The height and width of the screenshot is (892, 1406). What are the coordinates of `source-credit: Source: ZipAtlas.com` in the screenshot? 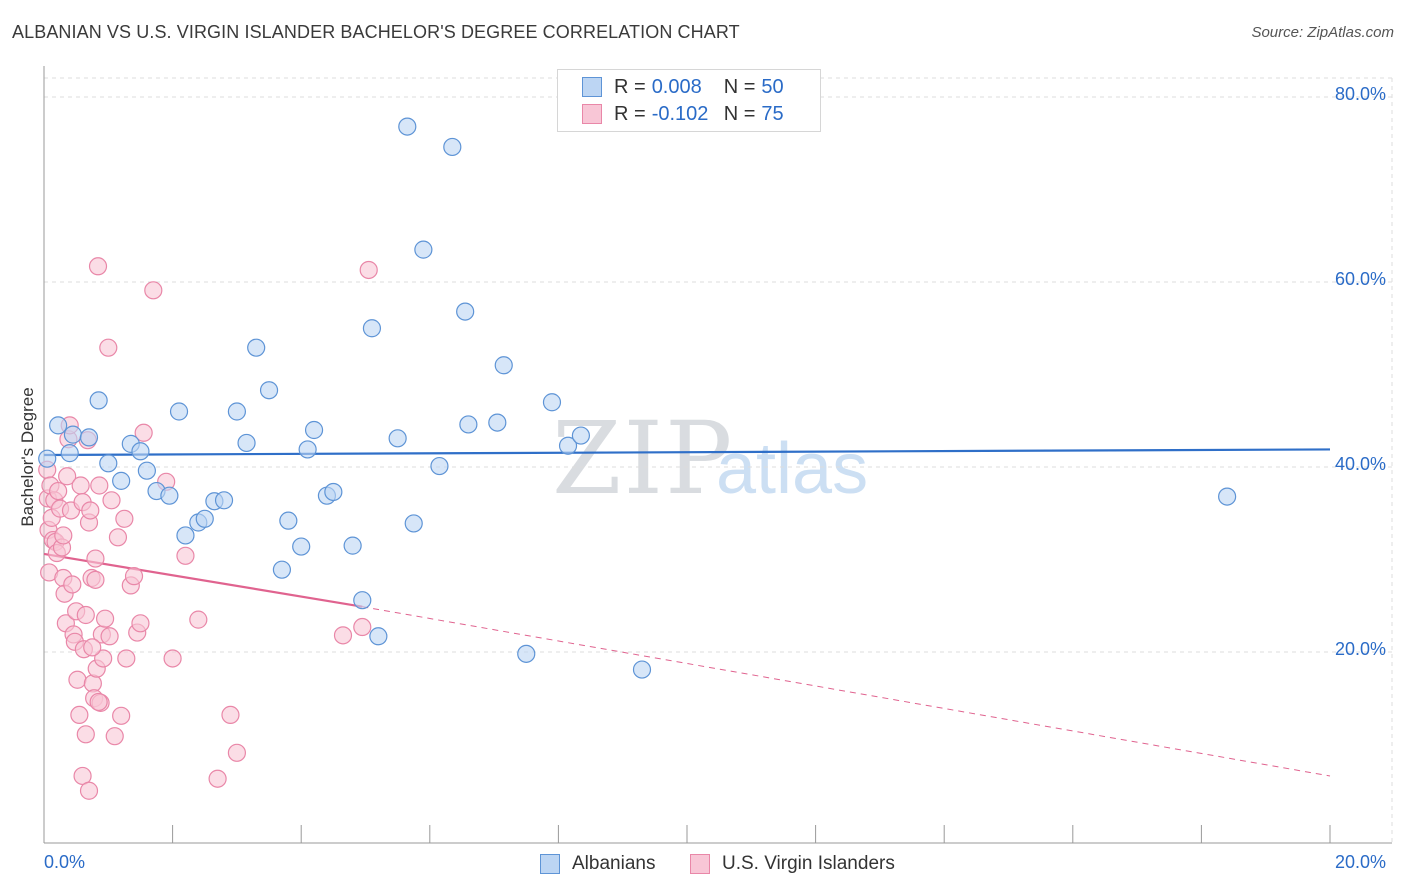 It's located at (1322, 32).